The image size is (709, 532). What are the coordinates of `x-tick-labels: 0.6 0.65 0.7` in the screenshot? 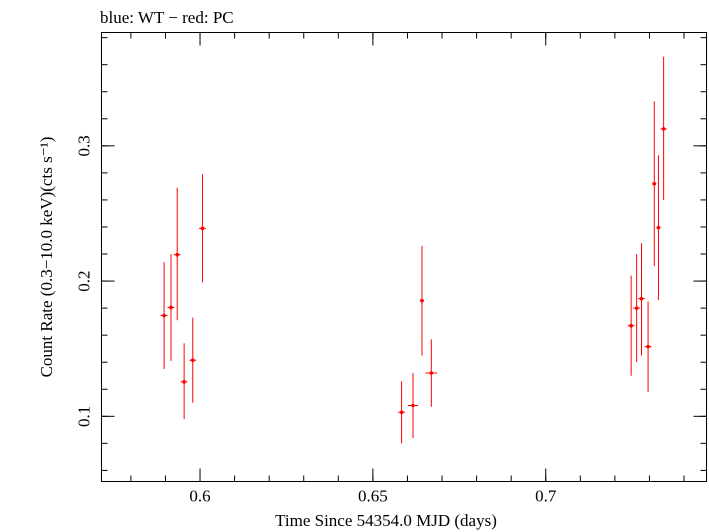 It's located at (372, 496).